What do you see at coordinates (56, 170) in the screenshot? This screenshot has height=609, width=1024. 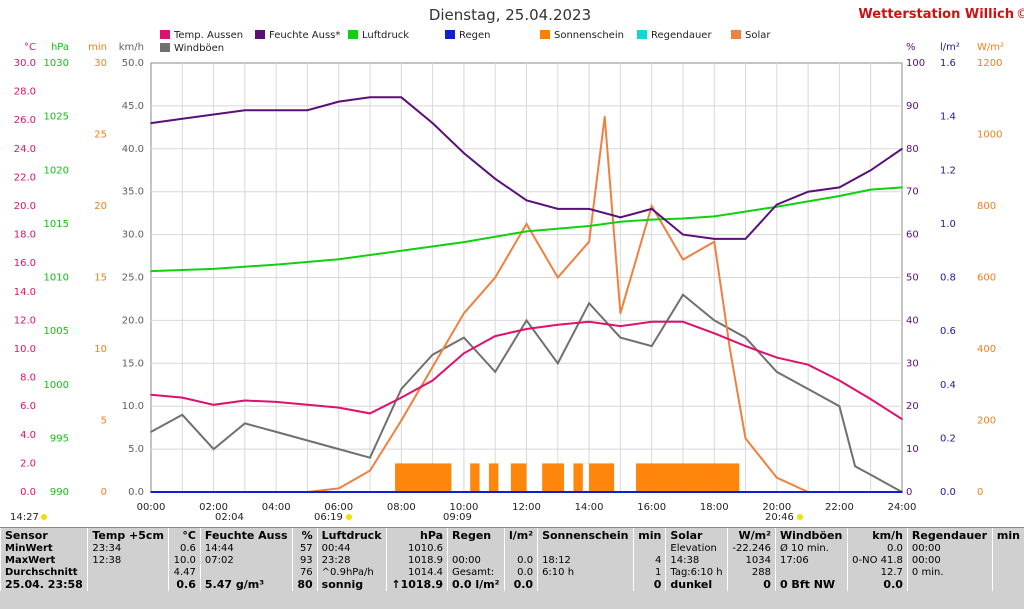 I see `axis-tick-left: 1020` at bounding box center [56, 170].